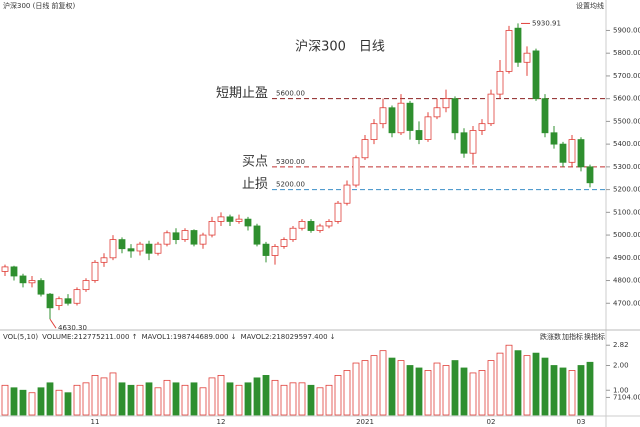 This screenshot has width=640, height=427. Describe the element at coordinates (626, 144) in the screenshot. I see `y-tick-label: 5400.00` at that location.